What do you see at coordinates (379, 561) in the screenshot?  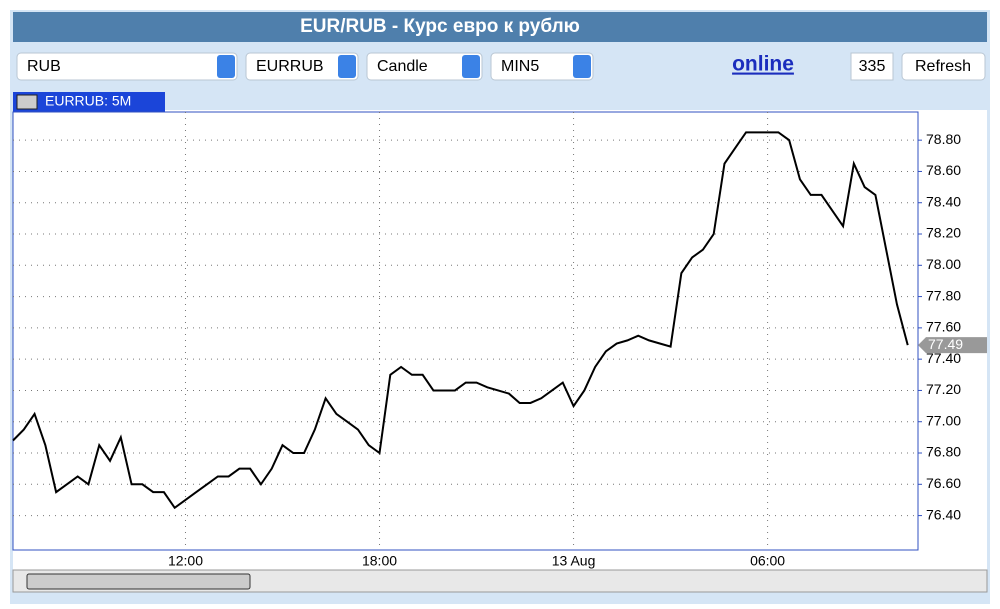 I see `x-tick-label: 18:00` at bounding box center [379, 561].